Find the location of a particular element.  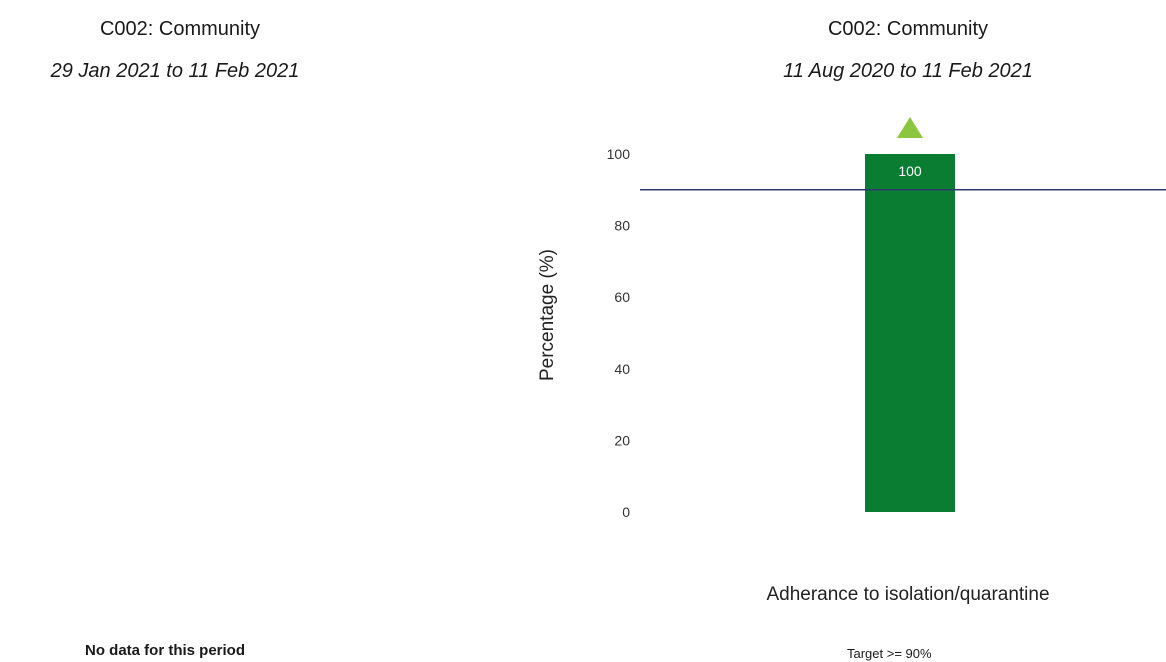

left-panel-date-range: 29 Jan 2021 to 11 Feb 2021 is located at coordinates (175, 71).